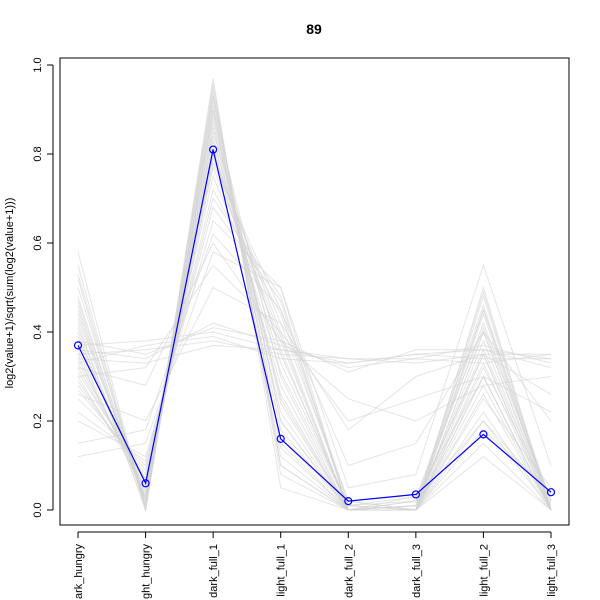 Image resolution: width=600 pixels, height=600 pixels. What do you see at coordinates (314, 29) in the screenshot?
I see `chart-title: 89` at bounding box center [314, 29].